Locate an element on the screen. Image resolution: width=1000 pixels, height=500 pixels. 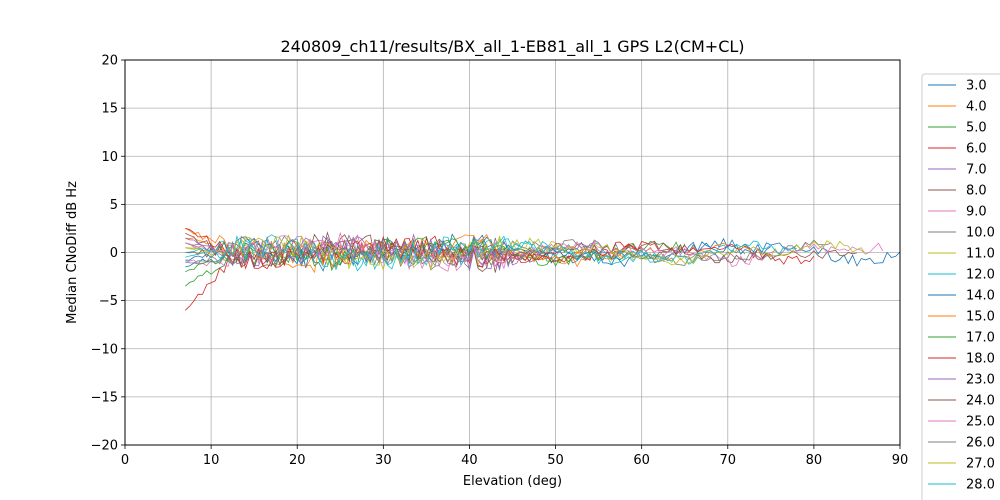
y-tick-label: −20 is located at coordinates (104, 446).